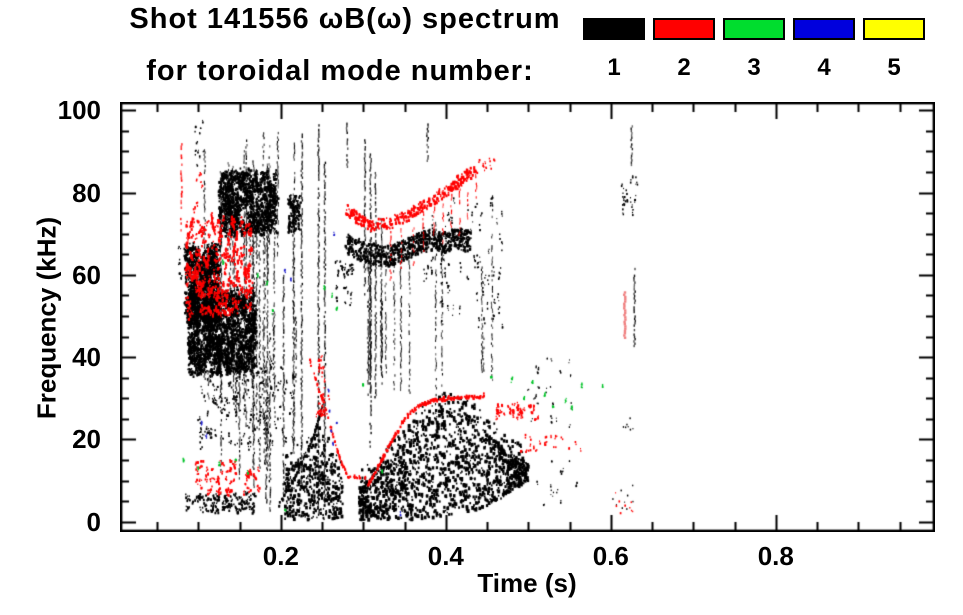  I want to click on legend-item-mode-1: 1, so click(614, 49).